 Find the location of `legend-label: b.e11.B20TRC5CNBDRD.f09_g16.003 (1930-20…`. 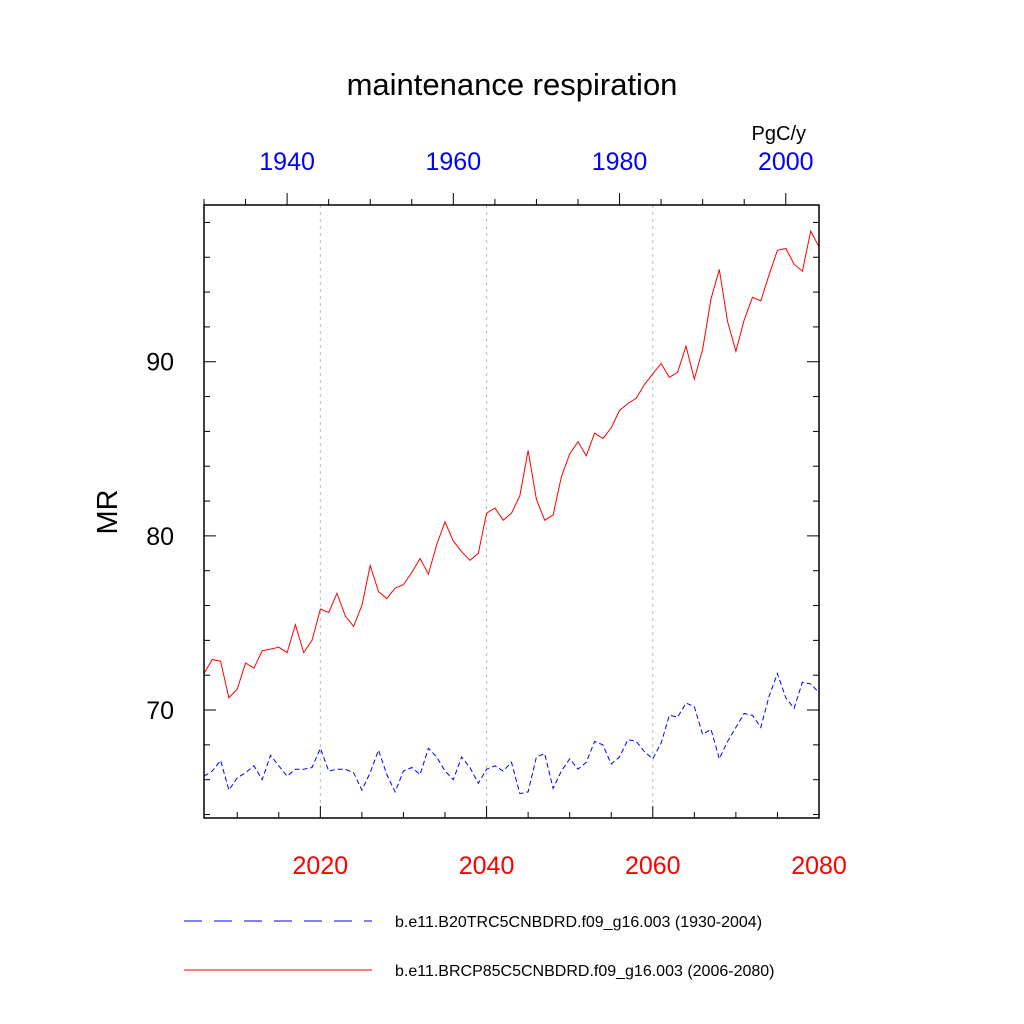

legend-label: b.e11.B20TRC5CNBDRD.f09_g16.003 (1930-20… is located at coordinates (578, 922).